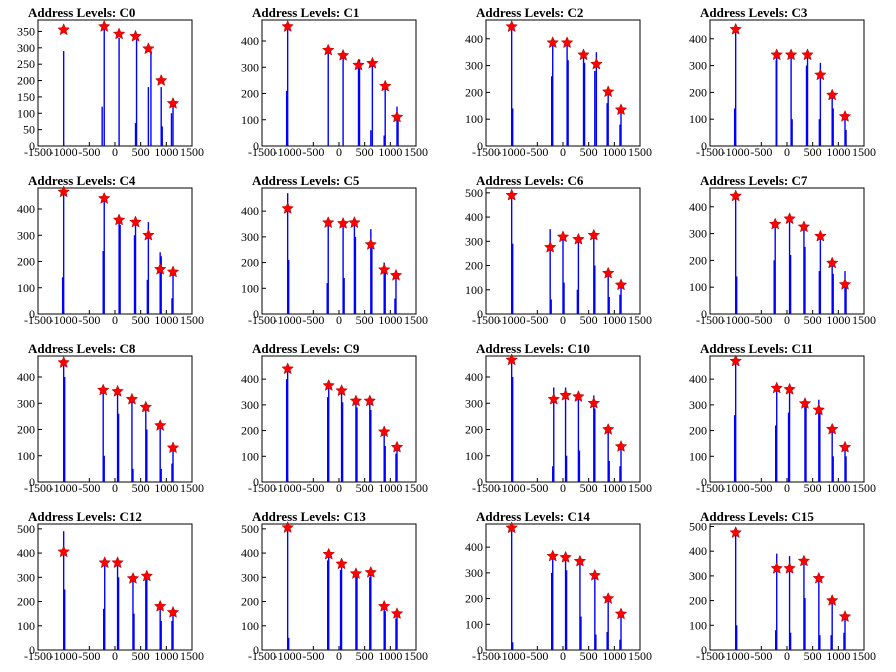  I want to click on chart-title: Address Levels: C3, so click(754, 12).